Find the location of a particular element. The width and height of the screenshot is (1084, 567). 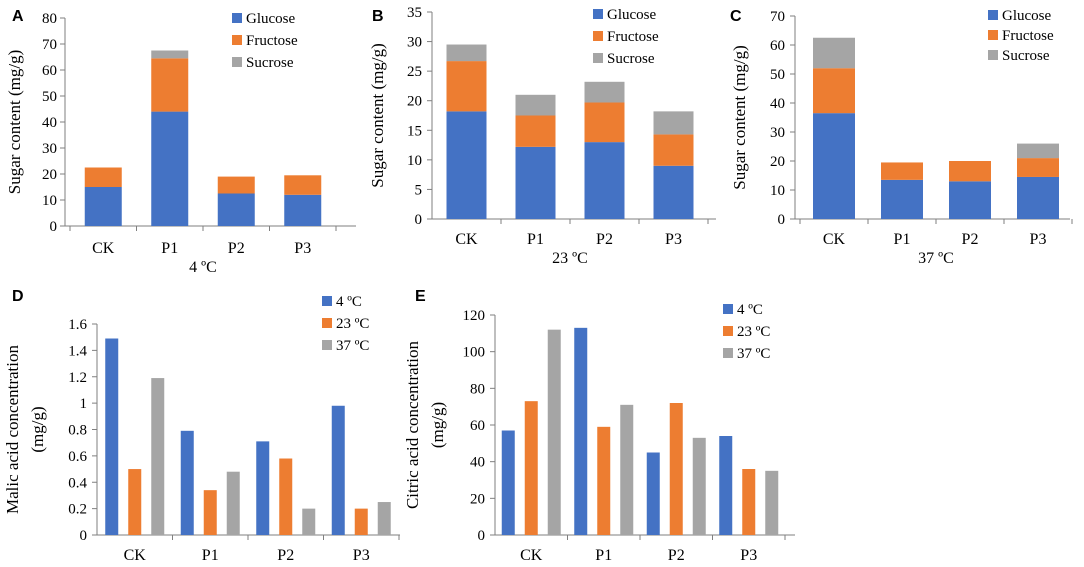

panel-letter-c: C is located at coordinates (736, 16).